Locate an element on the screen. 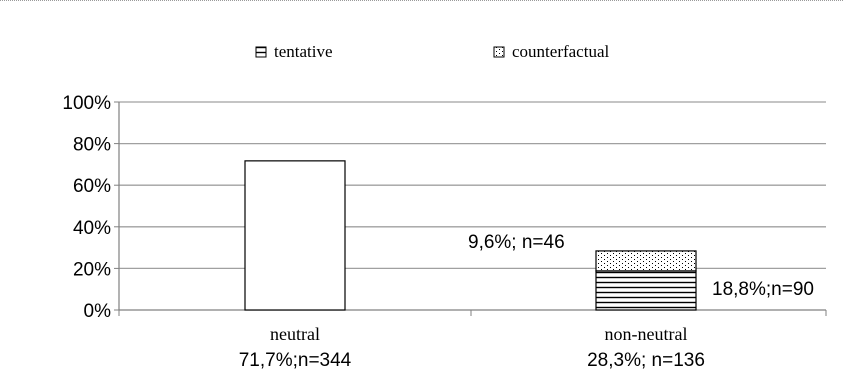  legend-swatch-tentative is located at coordinates (261, 52).